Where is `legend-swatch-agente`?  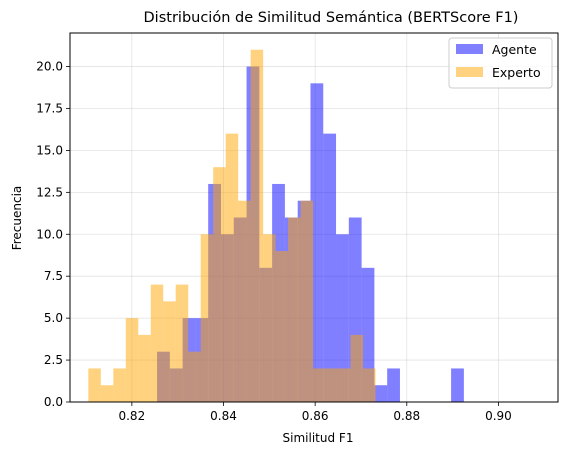
legend-swatch-agente is located at coordinates (469, 49).